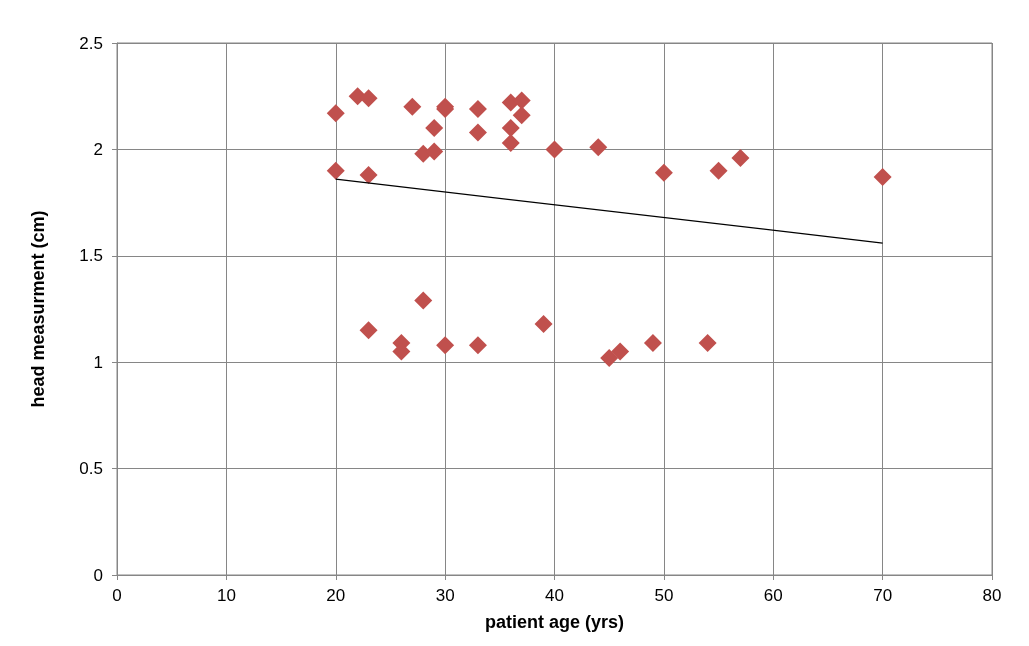 This screenshot has height=646, width=1029. I want to click on y-tick-label: 0, so click(98, 575).